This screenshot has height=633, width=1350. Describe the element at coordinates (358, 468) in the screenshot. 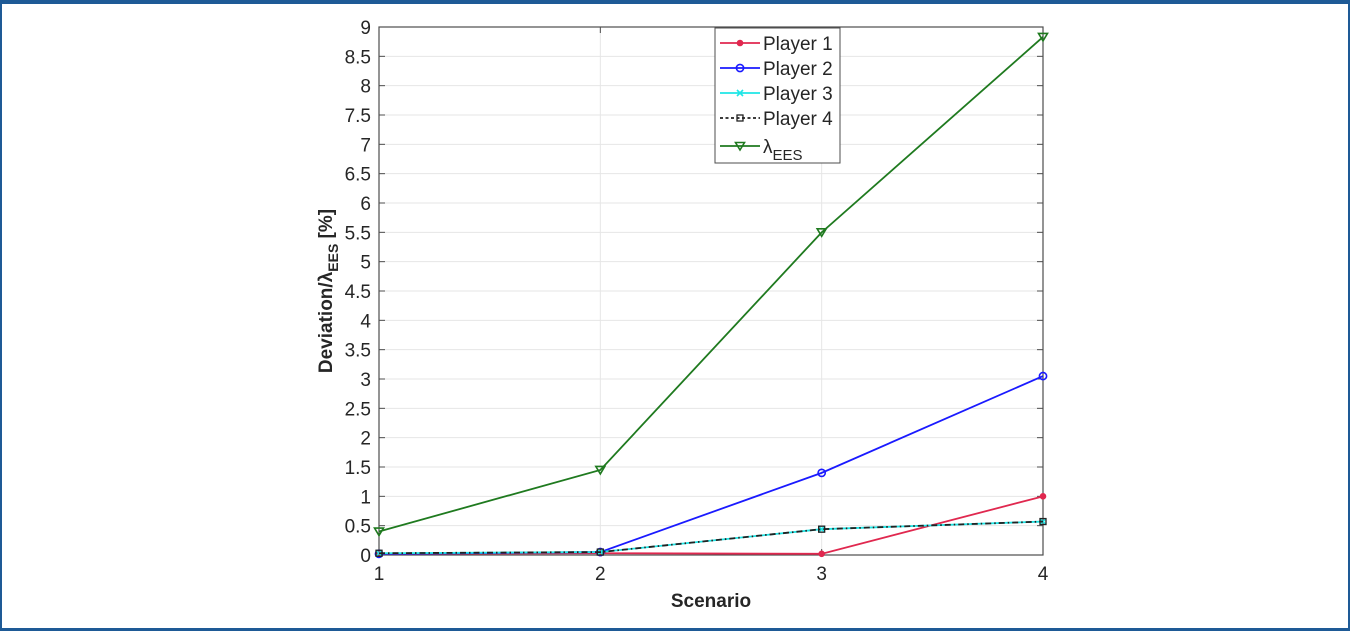

I see `y-tick-label: 1.5` at that location.